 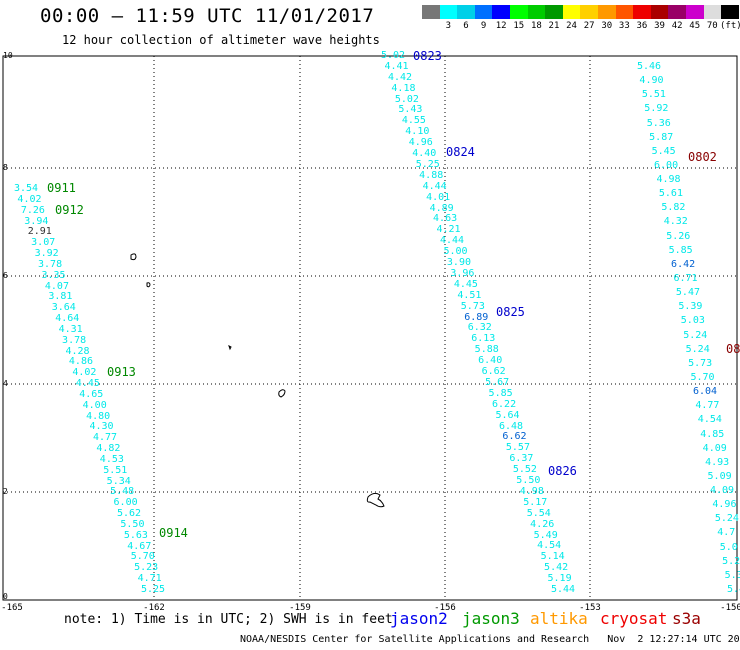 What do you see at coordinates (101, 427) in the screenshot?
I see `wave-height-value: 4.30` at bounding box center [101, 427].